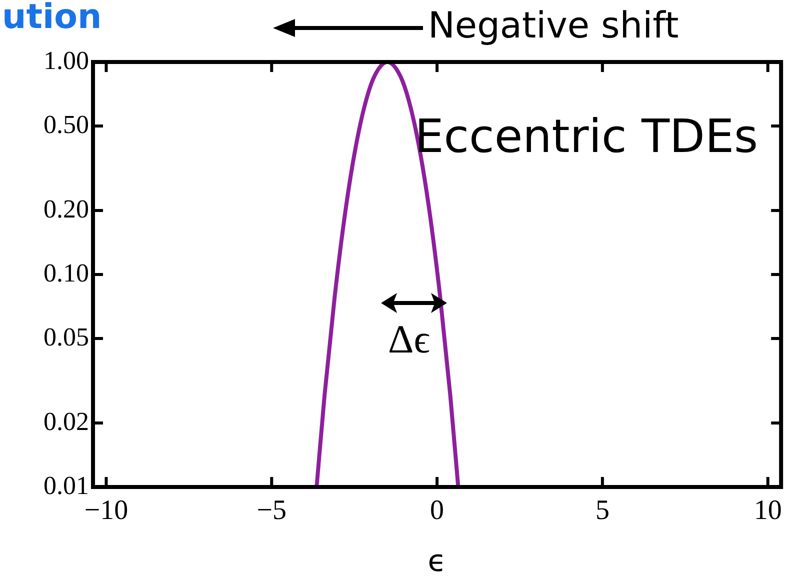  What do you see at coordinates (602, 510) in the screenshot?
I see `x-tick-label: 5` at bounding box center [602, 510].